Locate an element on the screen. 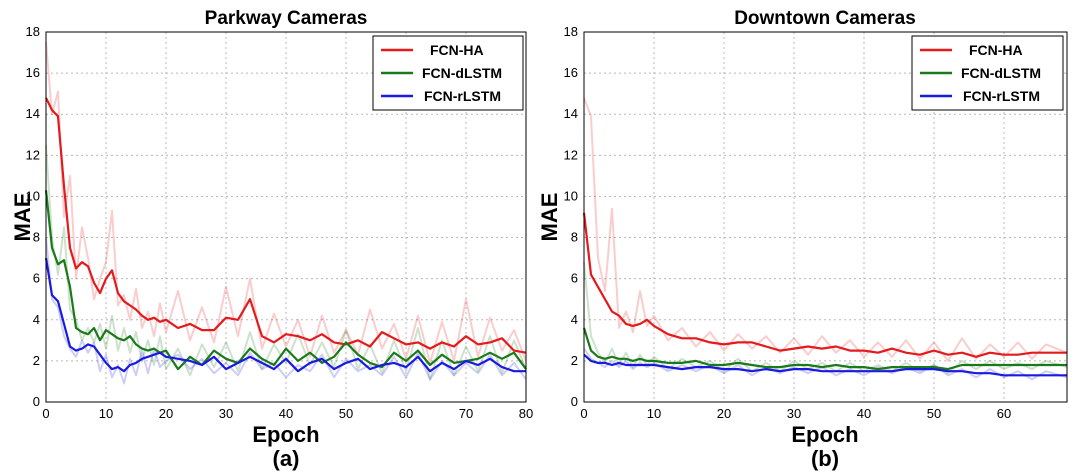 Image resolution: width=1080 pixels, height=473 pixels. panel-label: (a) is located at coordinates (286, 458).